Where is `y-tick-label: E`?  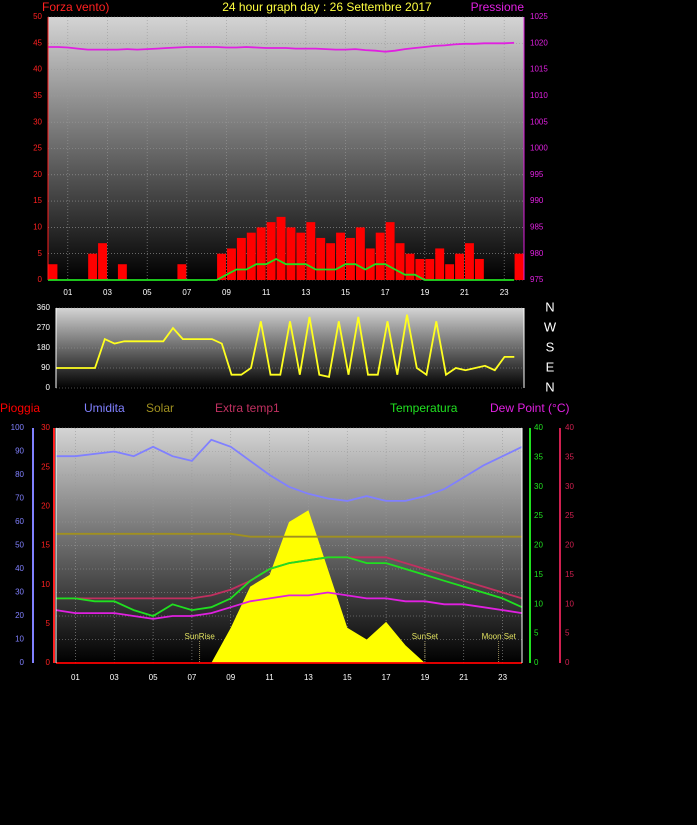
y-tick-label: E is located at coordinates (550, 366).